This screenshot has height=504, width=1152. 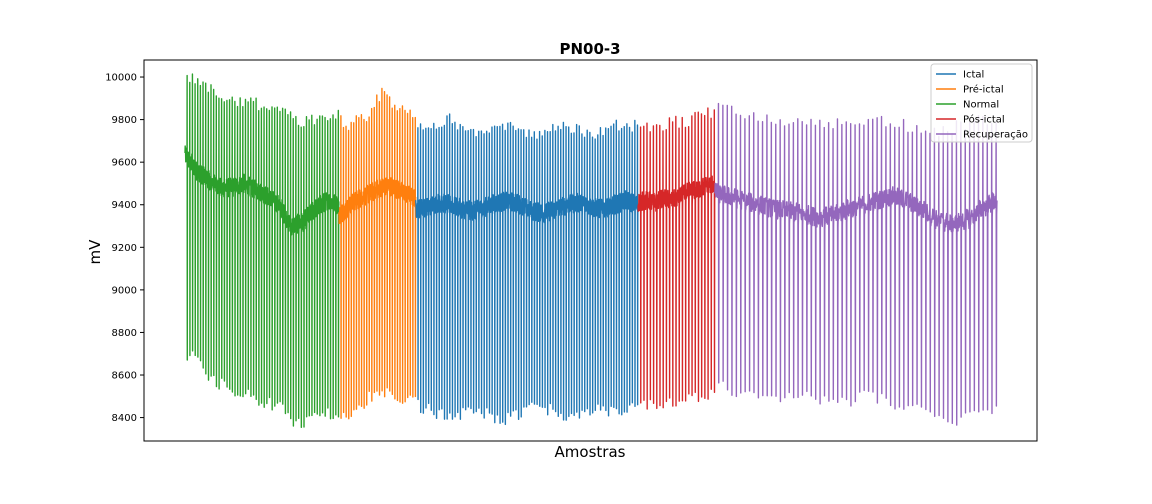 What do you see at coordinates (124, 120) in the screenshot?
I see `y-tick-label: 9800` at bounding box center [124, 120].